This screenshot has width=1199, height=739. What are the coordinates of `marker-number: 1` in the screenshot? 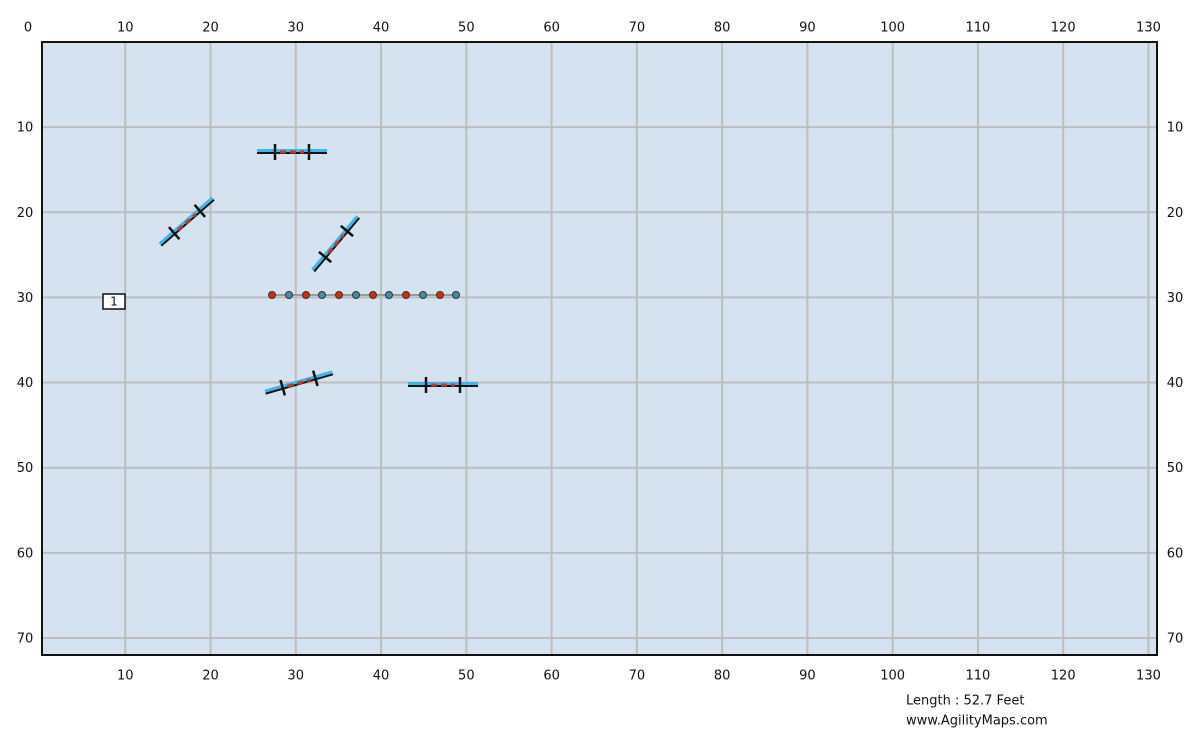 It's located at (114, 302).